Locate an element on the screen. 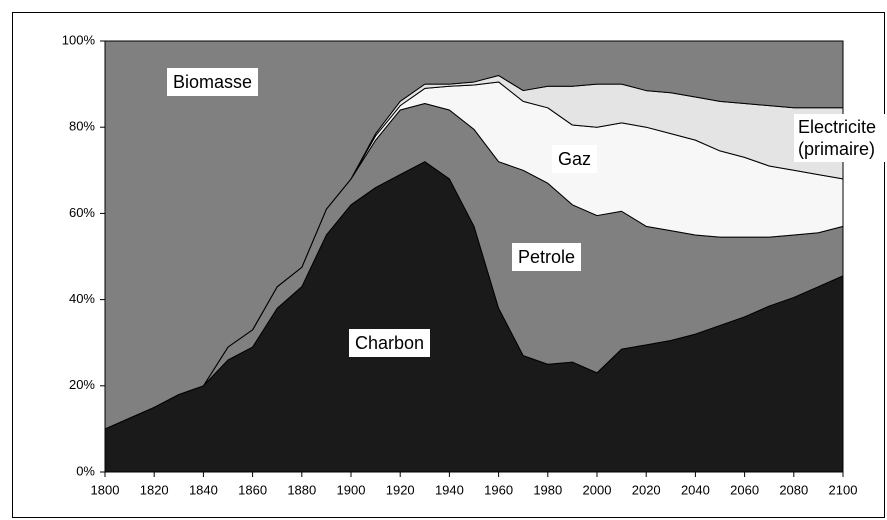  series-label: Electricite (primaire) is located at coordinates (840, 138).